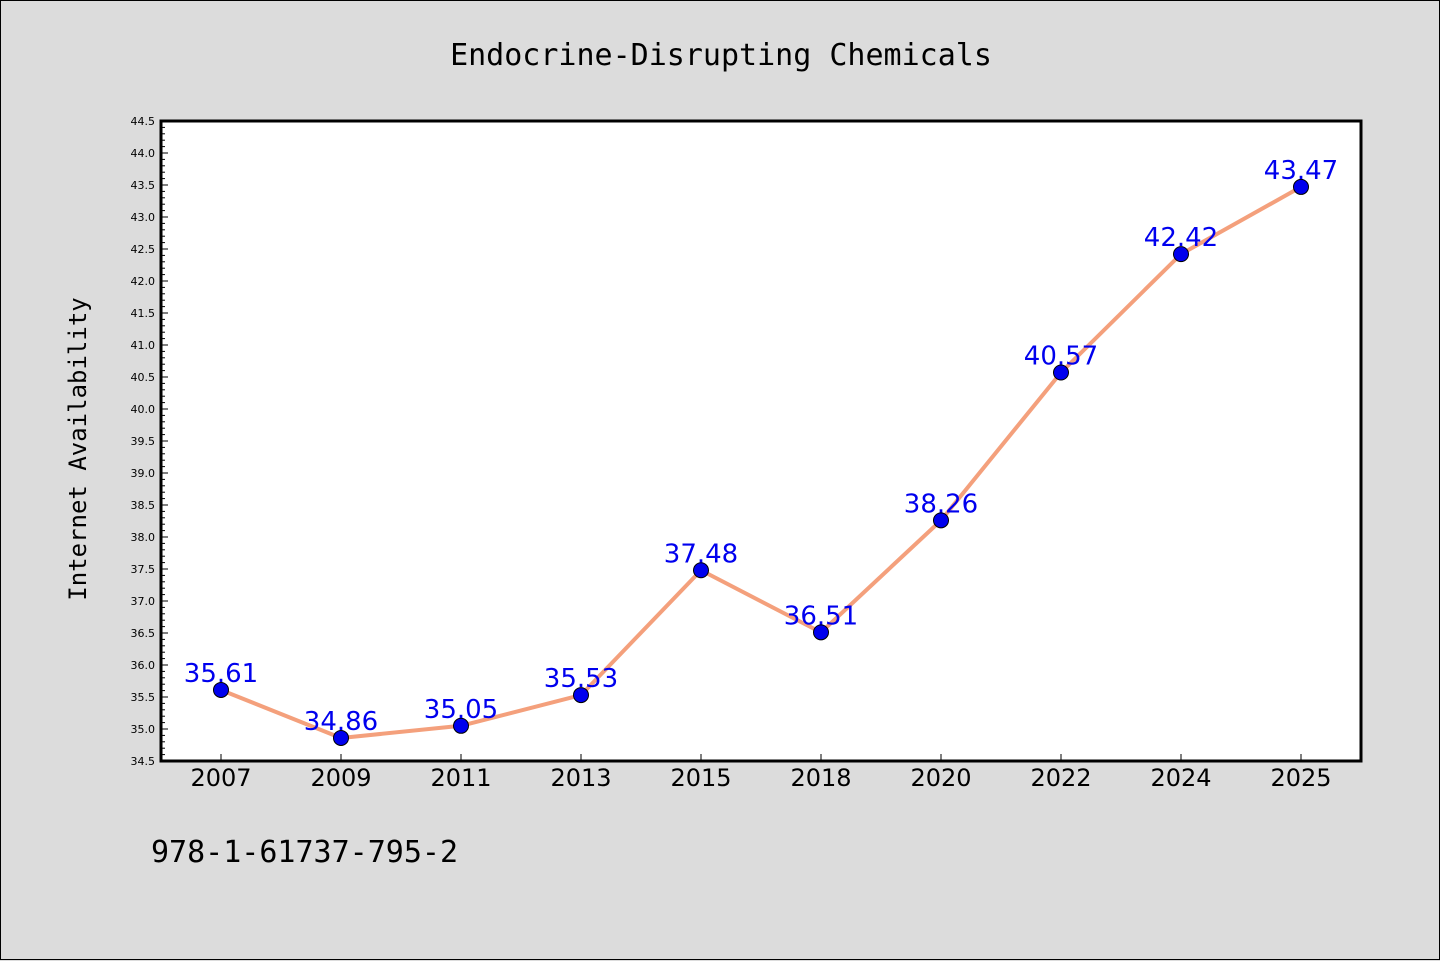  Describe the element at coordinates (701, 554) in the screenshot. I see `data-label: 37.48` at that location.